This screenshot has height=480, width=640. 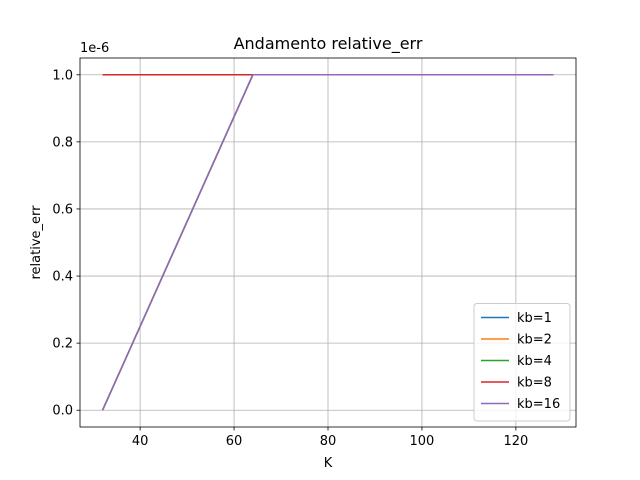 What do you see at coordinates (538, 404) in the screenshot?
I see `legend-label: kb=16` at bounding box center [538, 404].